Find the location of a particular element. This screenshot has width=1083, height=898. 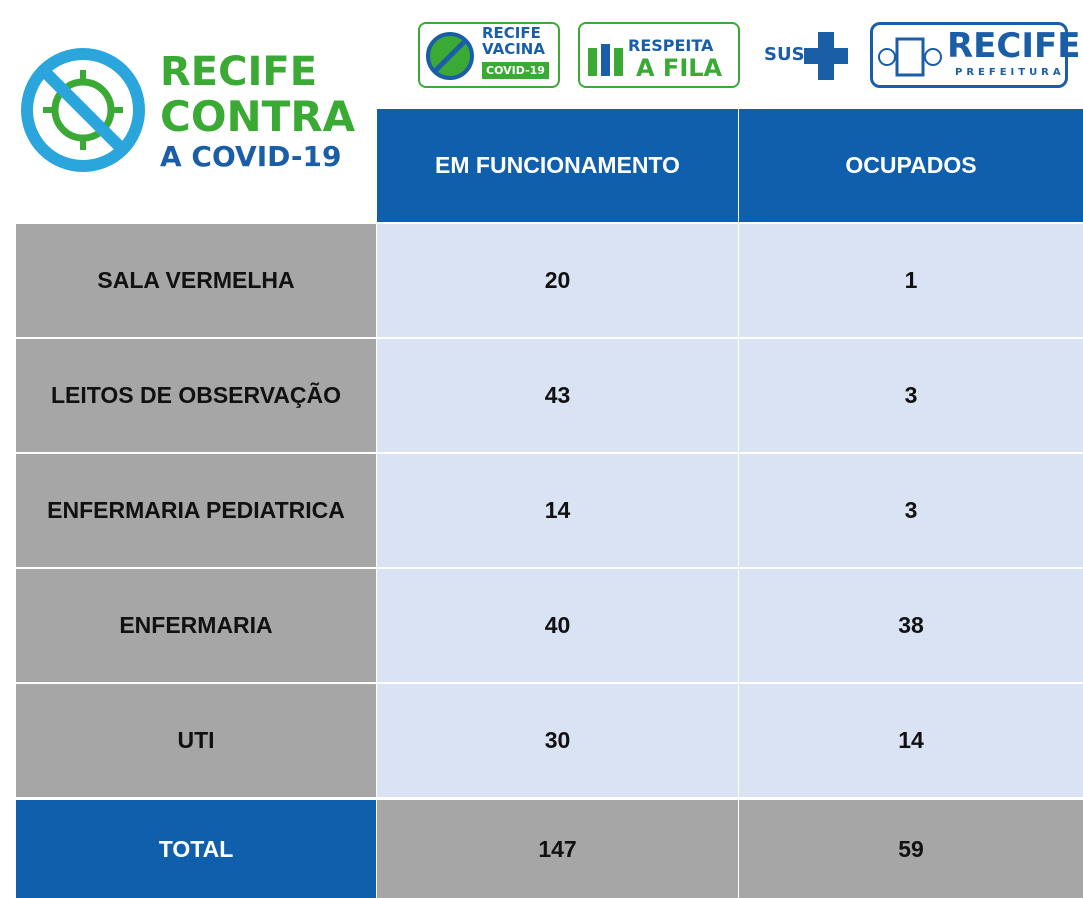

header-cell: EM FUNCIONAMENTO is located at coordinates (557, 165).